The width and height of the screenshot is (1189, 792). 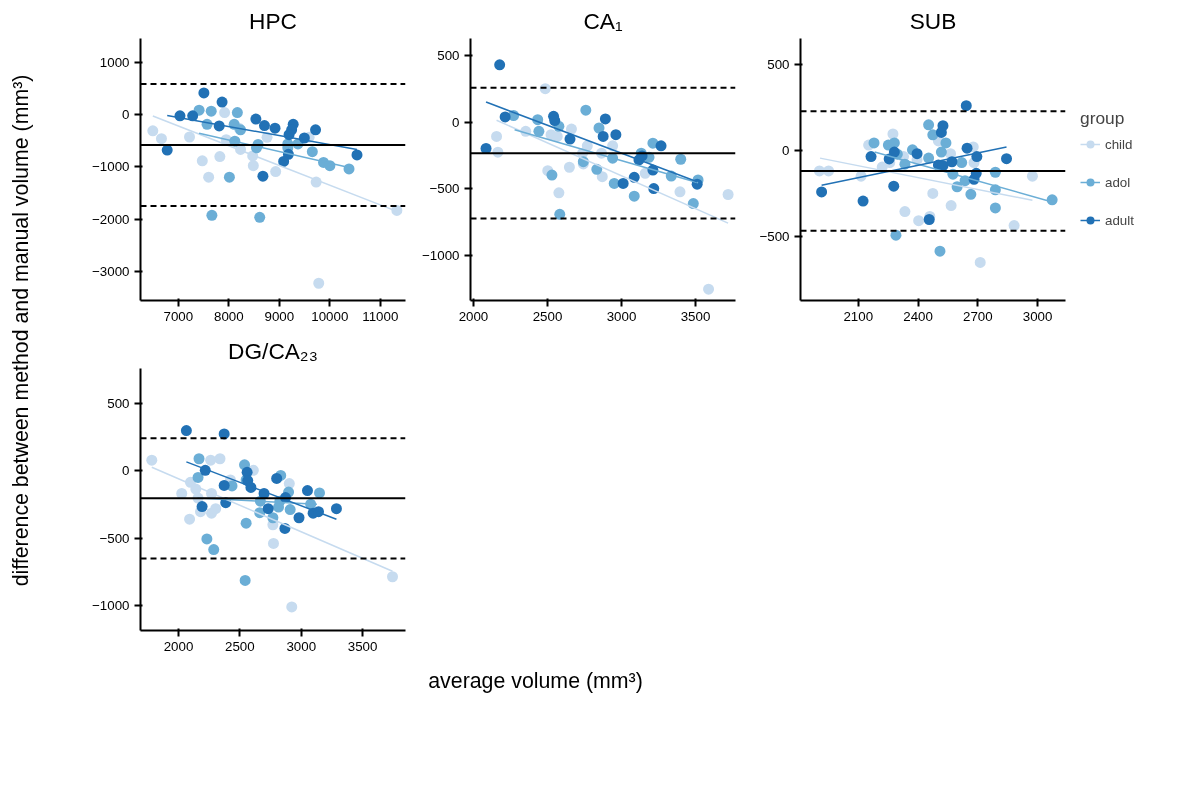 What do you see at coordinates (273, 350) in the screenshot?
I see `chart-title: DG/CA₂₃` at bounding box center [273, 350].